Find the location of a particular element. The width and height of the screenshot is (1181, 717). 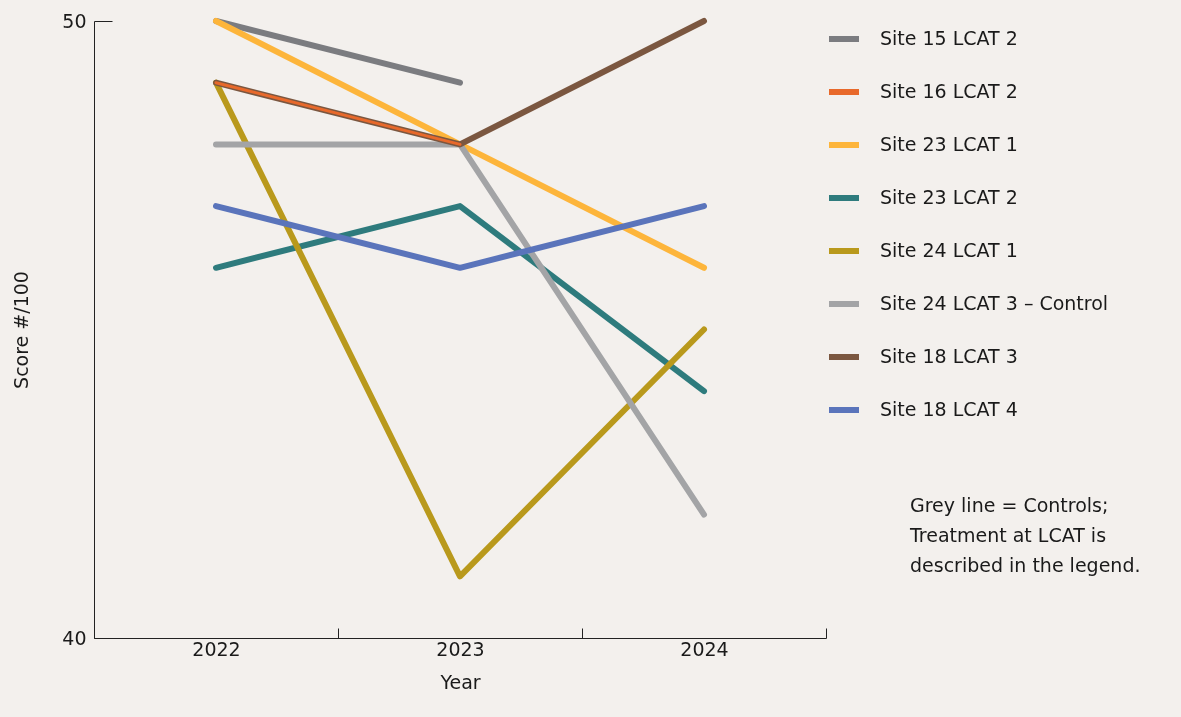

y-tick-label: 40 is located at coordinates (74, 637).